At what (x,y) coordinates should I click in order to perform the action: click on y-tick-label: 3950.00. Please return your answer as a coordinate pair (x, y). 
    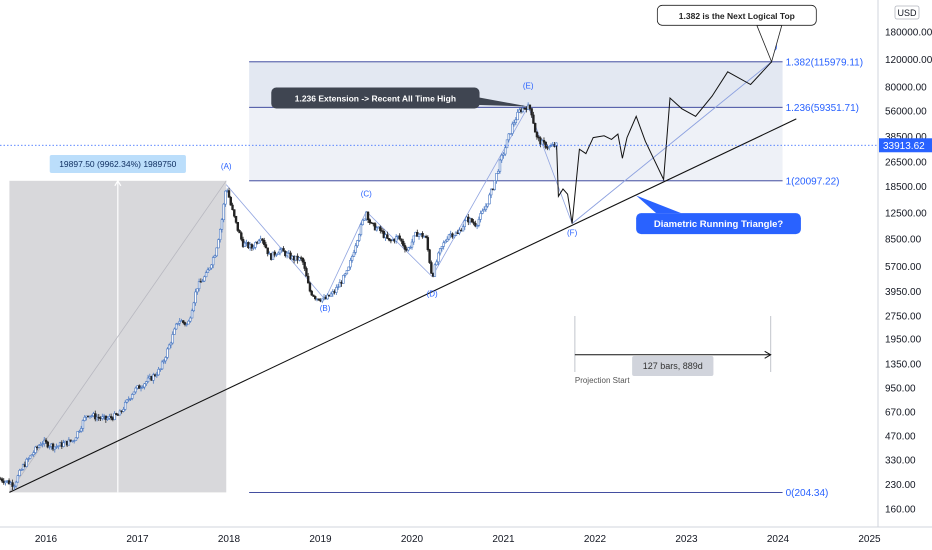
    Looking at the image, I should click on (903, 292).